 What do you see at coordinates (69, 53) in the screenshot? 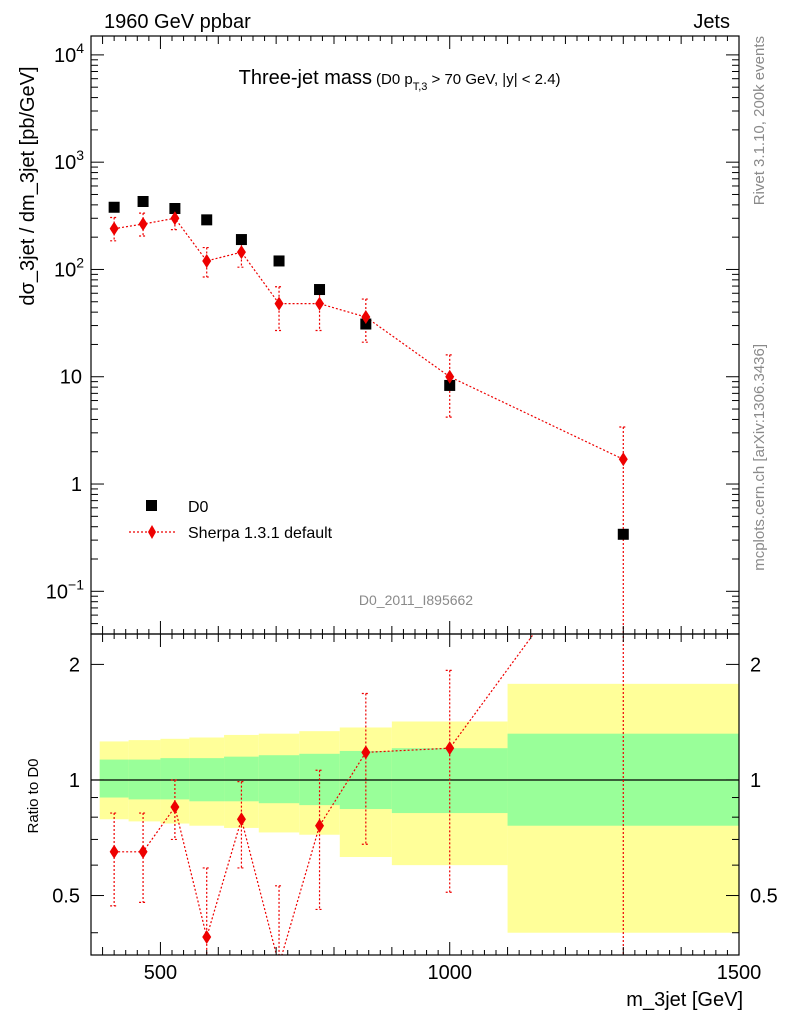
I see `main-y-tick-label: 10⁴` at bounding box center [69, 53].